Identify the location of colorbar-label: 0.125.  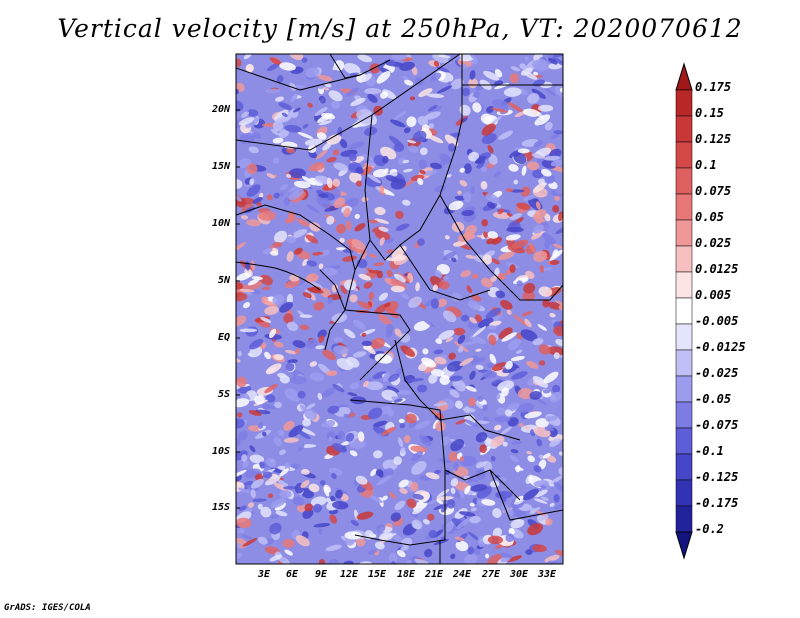
(713, 139).